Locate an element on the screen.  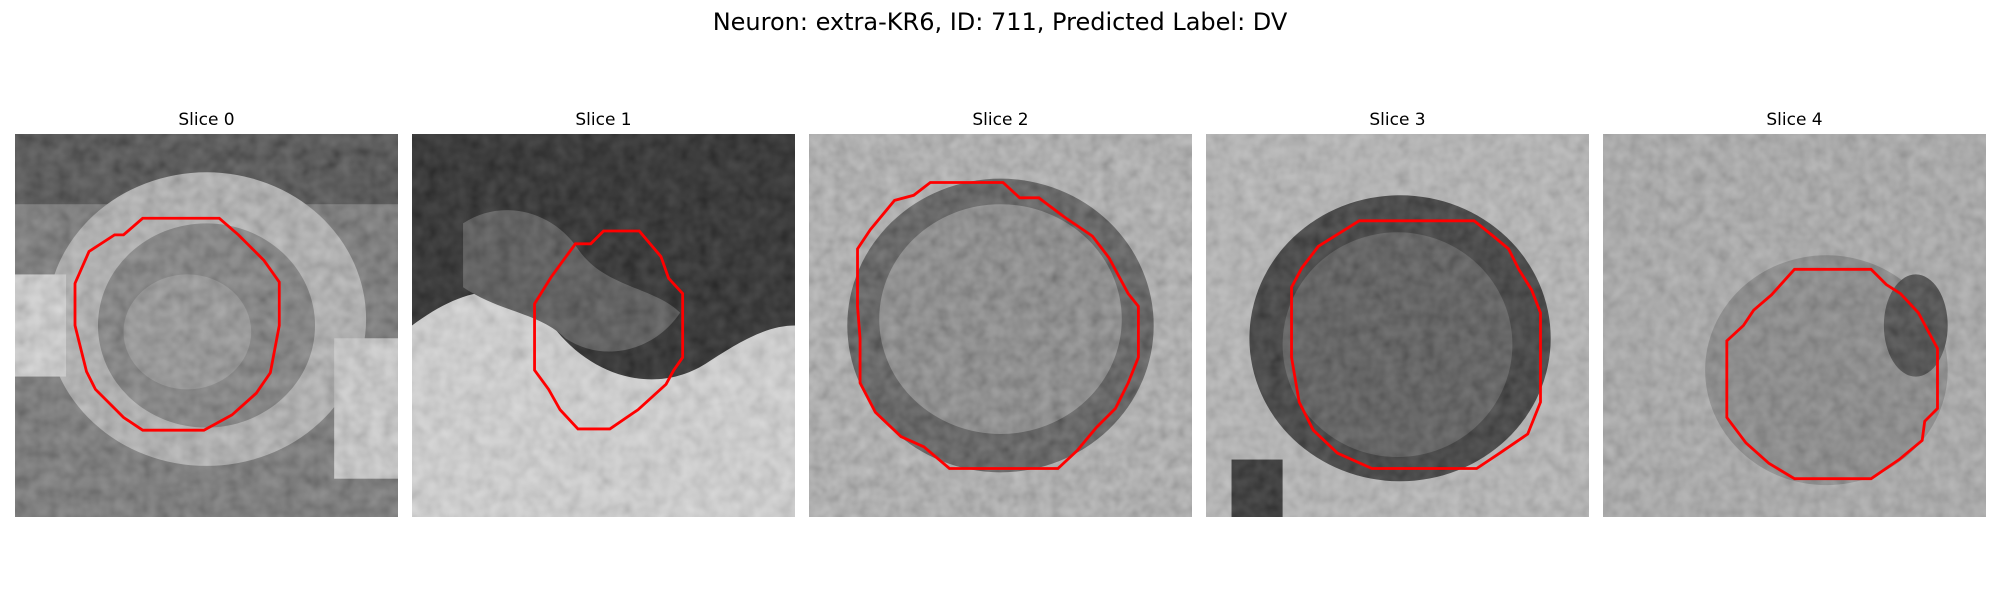
slice-title: Slice 1 is located at coordinates (603, 120).